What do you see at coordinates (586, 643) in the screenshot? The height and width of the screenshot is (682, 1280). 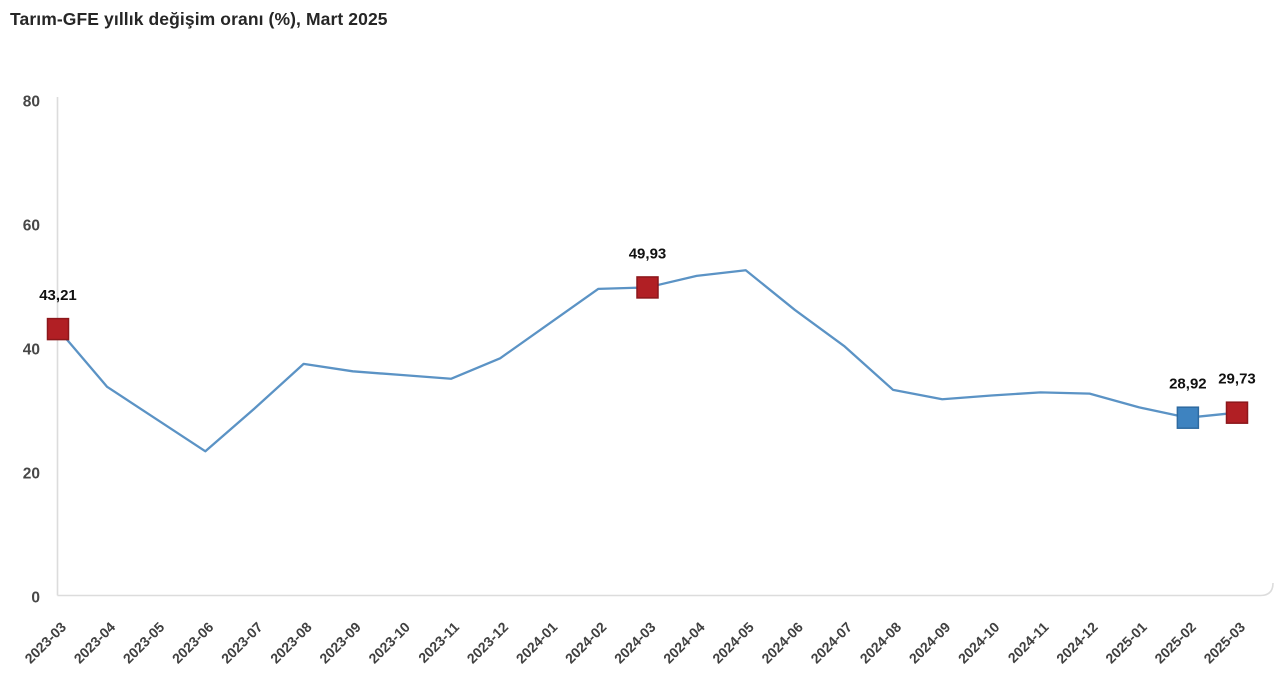 I see `x-axis-label: 2024-02` at bounding box center [586, 643].